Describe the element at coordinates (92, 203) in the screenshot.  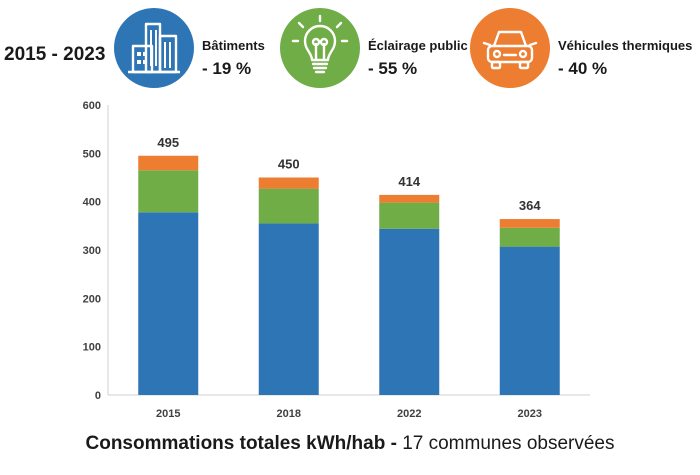
I see `y-tick-label: 400` at that location.